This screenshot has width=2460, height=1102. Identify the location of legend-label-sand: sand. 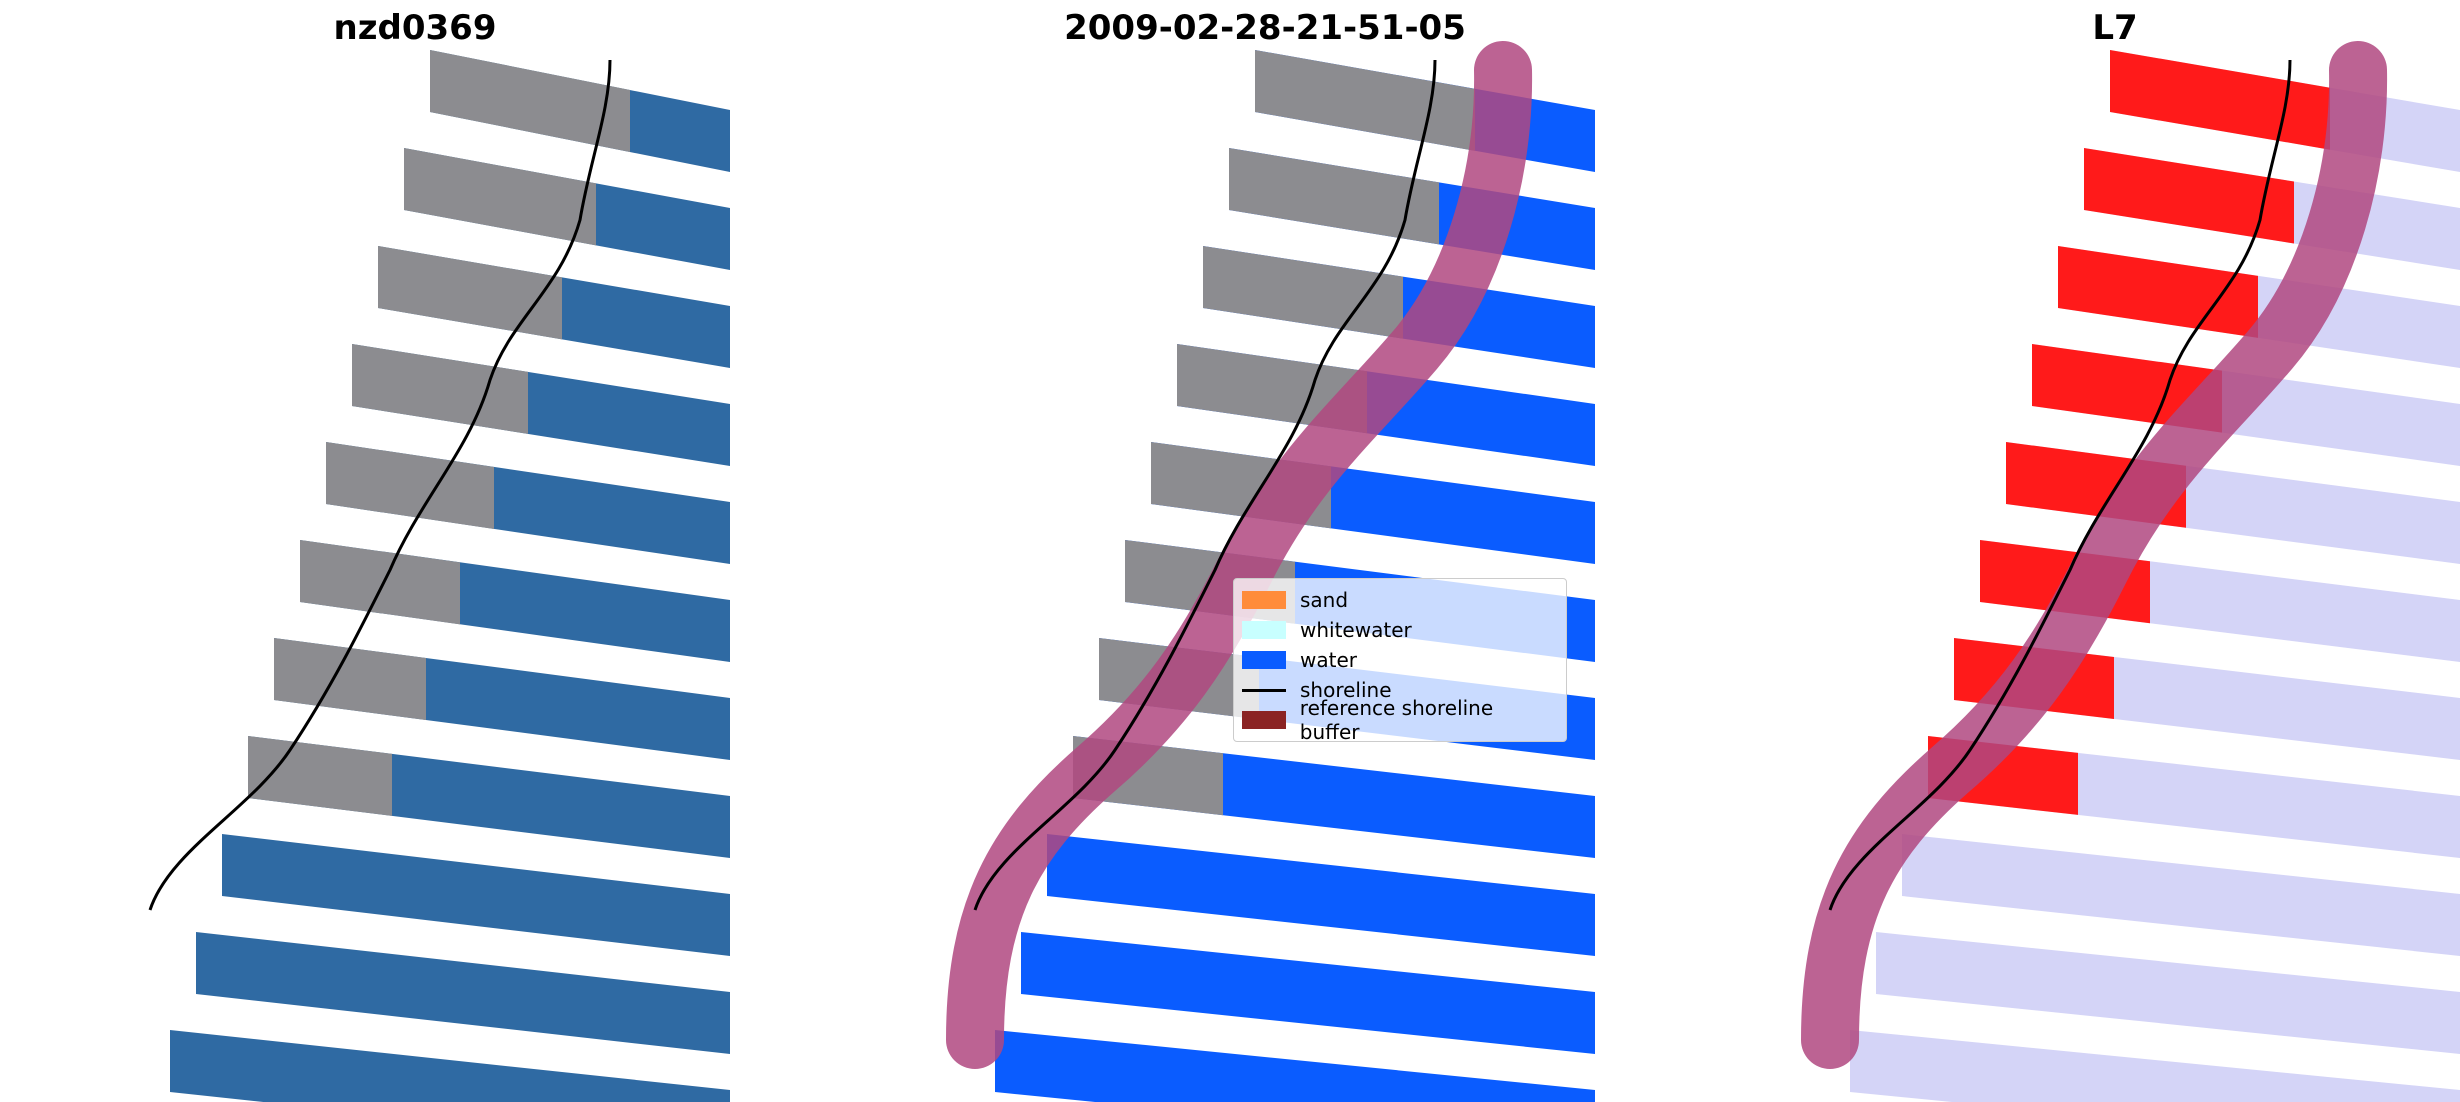
(1324, 600).